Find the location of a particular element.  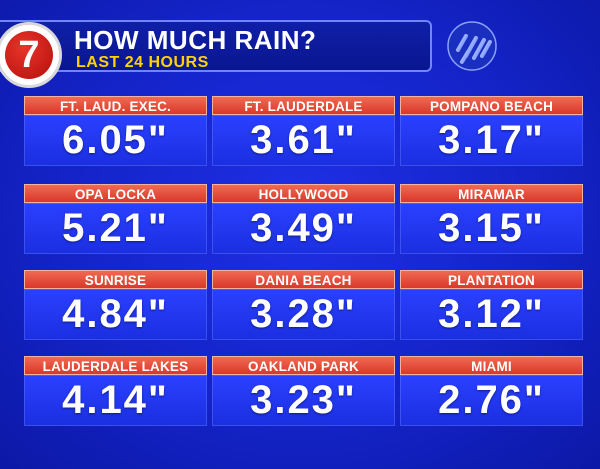

location-tile: DANIA BEACH 3.28" is located at coordinates (303, 305).